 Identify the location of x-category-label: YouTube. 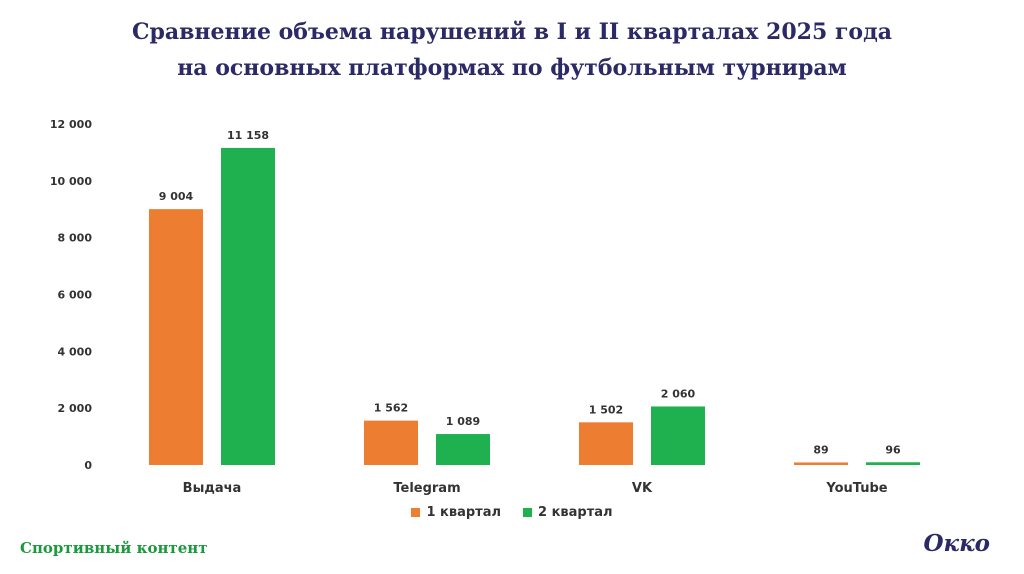
(856, 488).